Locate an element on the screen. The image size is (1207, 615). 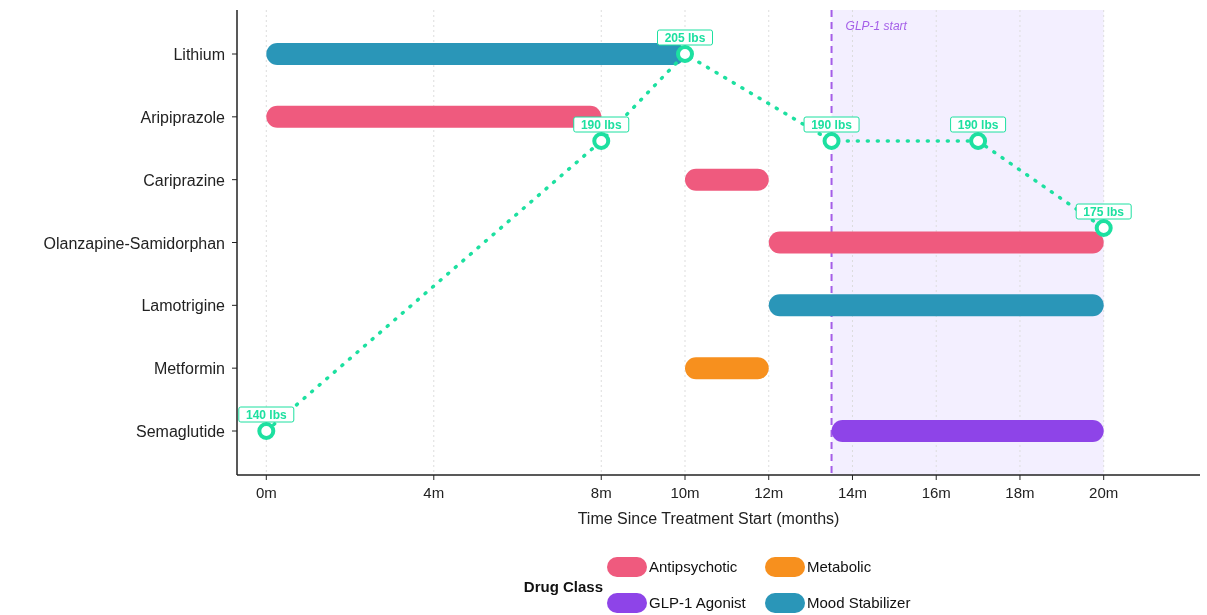
x-tick-label: 10m is located at coordinates (685, 492).